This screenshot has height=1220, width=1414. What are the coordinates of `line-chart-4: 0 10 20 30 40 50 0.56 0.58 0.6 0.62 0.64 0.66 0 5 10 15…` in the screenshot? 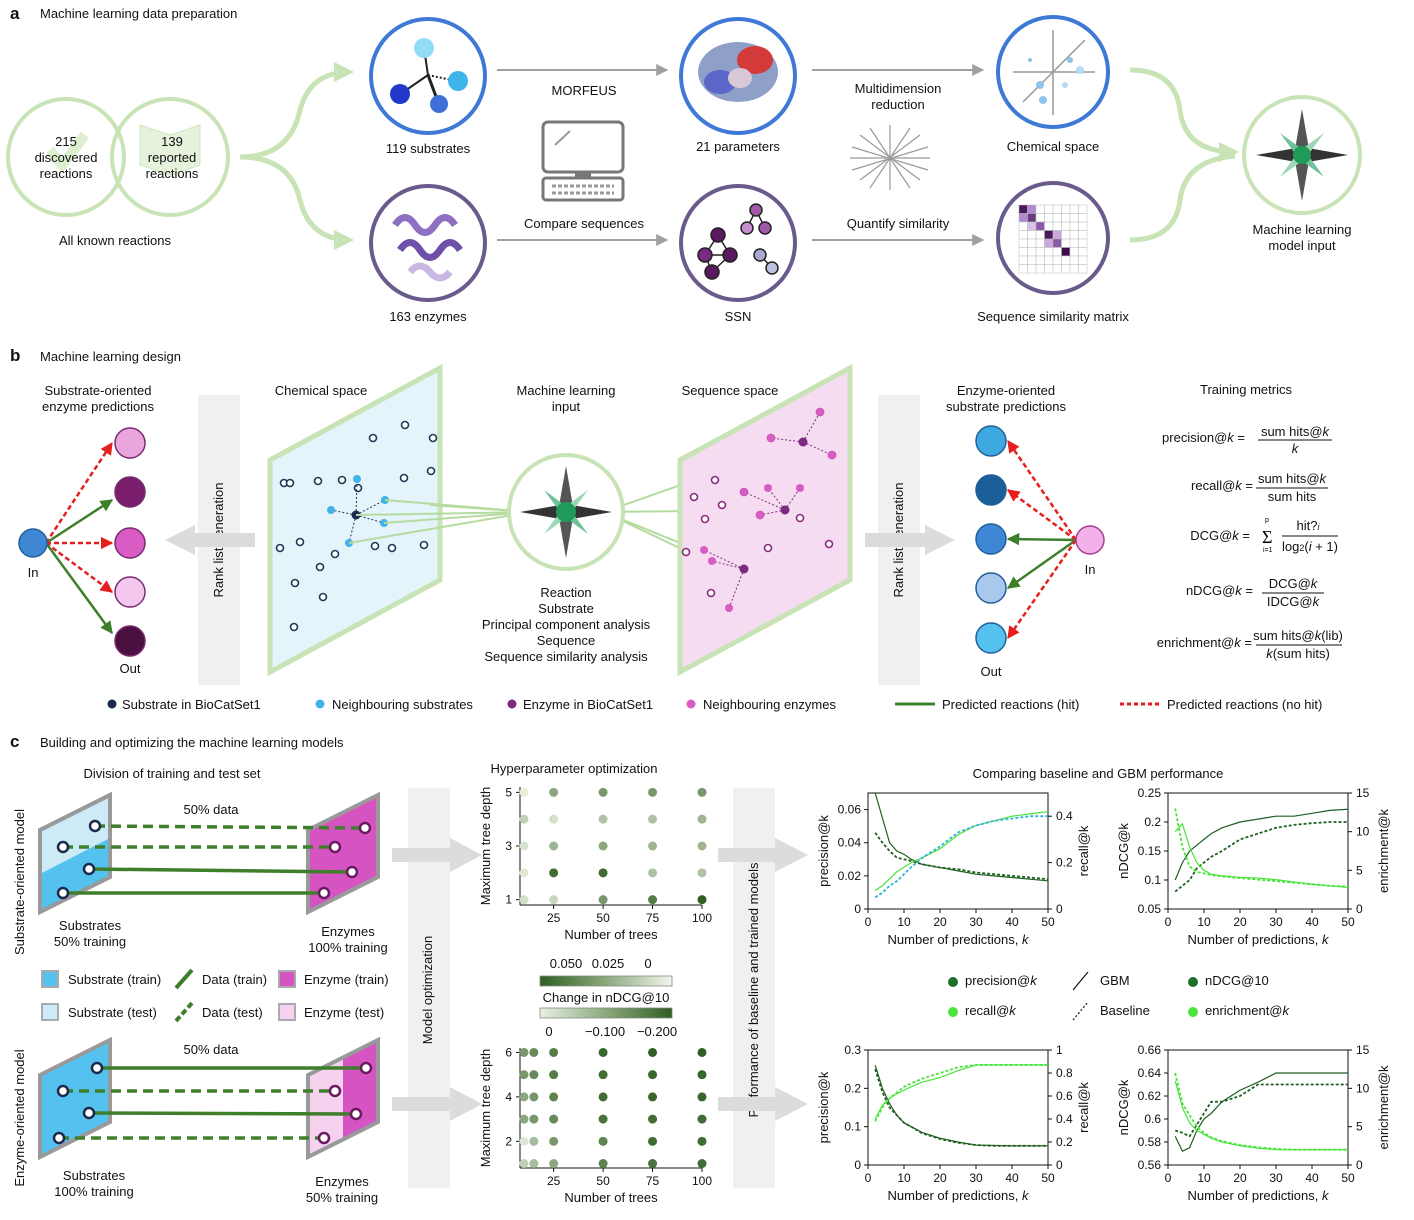 It's located at (1253, 1123).